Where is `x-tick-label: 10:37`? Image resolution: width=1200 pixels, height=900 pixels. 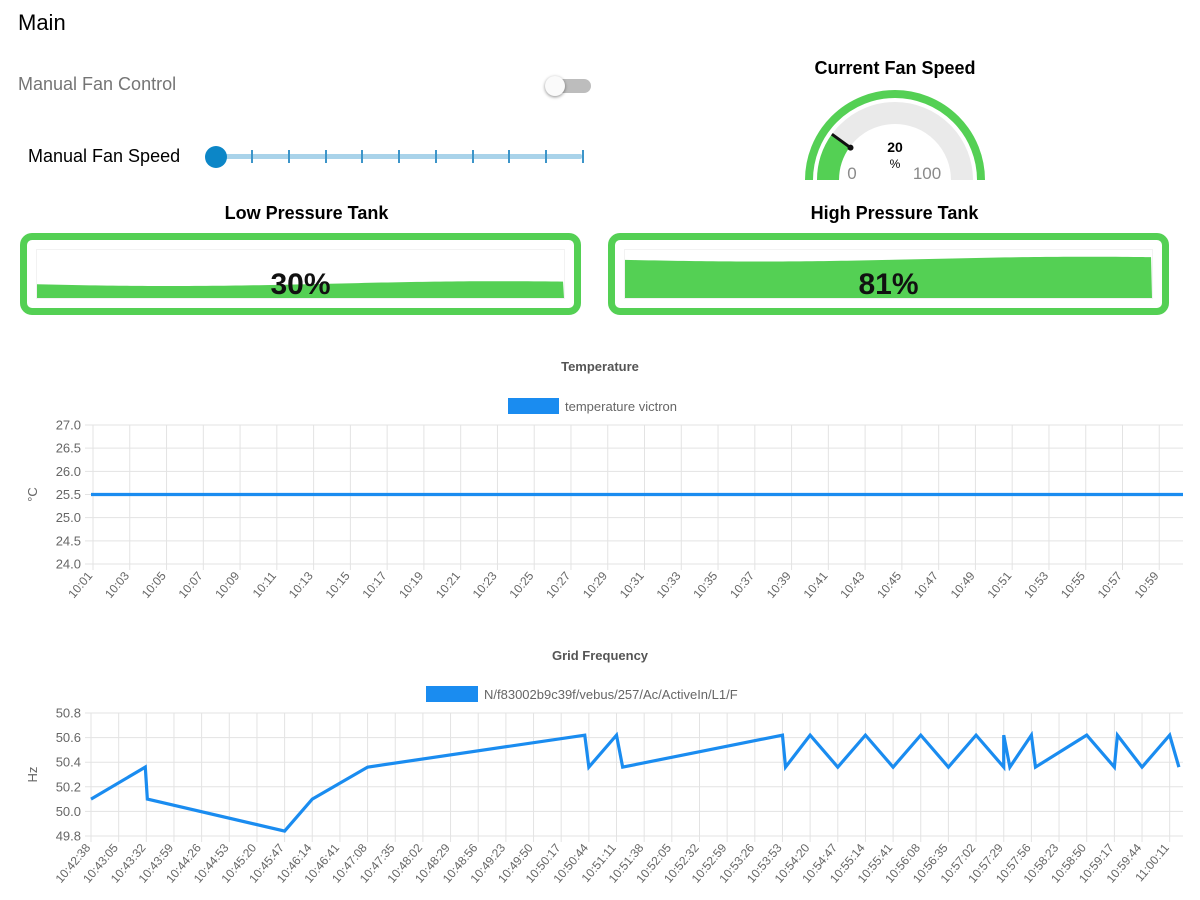 x-tick-label: 10:37 is located at coordinates (742, 585).